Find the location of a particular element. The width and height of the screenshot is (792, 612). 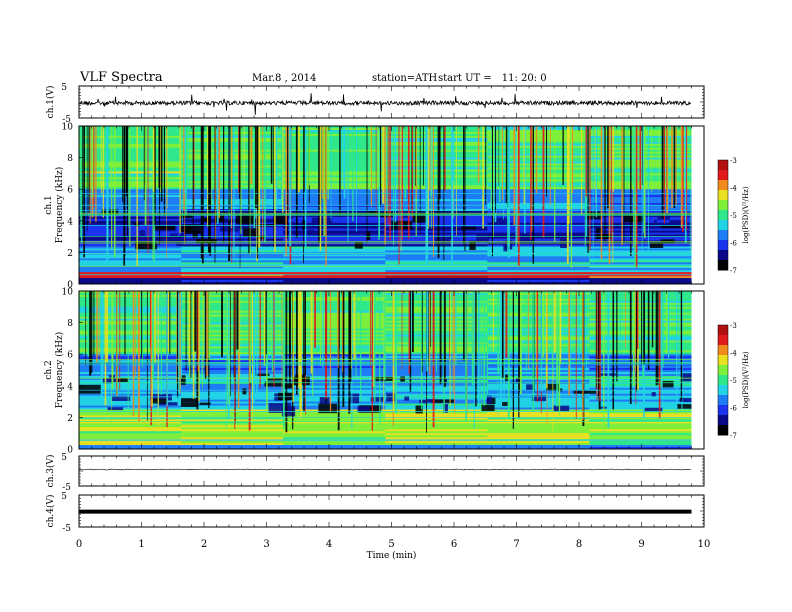

ch2-spec-ylabel-channel: ch.2 is located at coordinates (49, 369).